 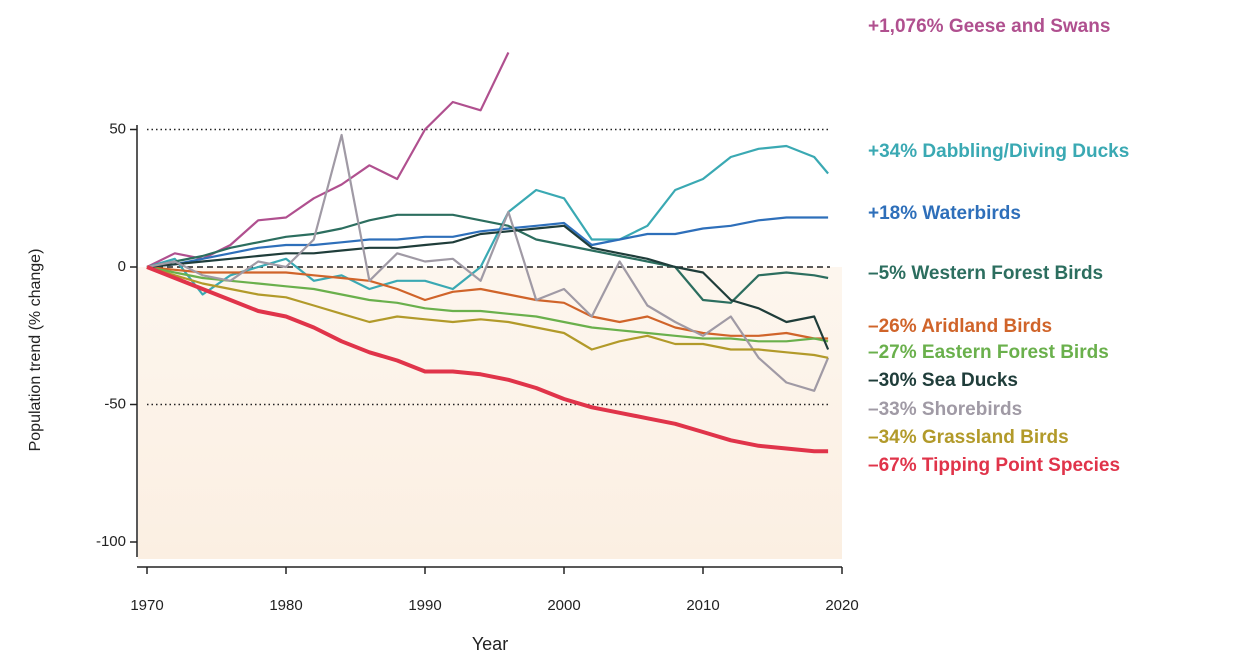 What do you see at coordinates (1025, 151) in the screenshot?
I see `legend-name: Dabbling/Diving Ducks` at bounding box center [1025, 151].